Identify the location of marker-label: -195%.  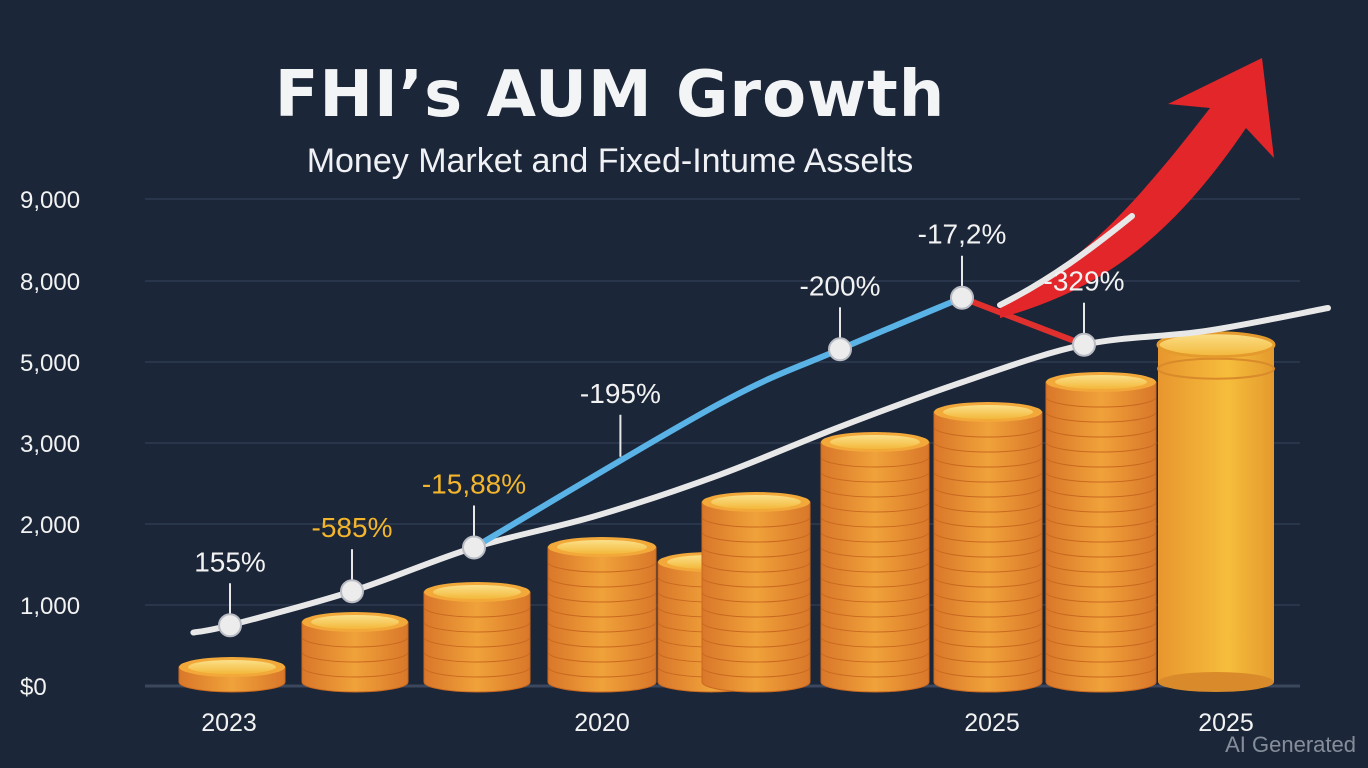
(620, 393).